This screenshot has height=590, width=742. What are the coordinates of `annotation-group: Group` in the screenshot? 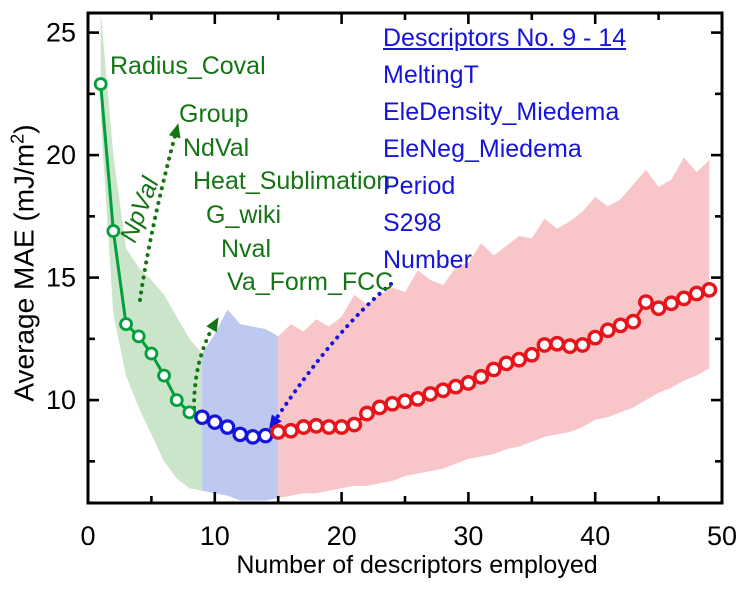 It's located at (214, 114).